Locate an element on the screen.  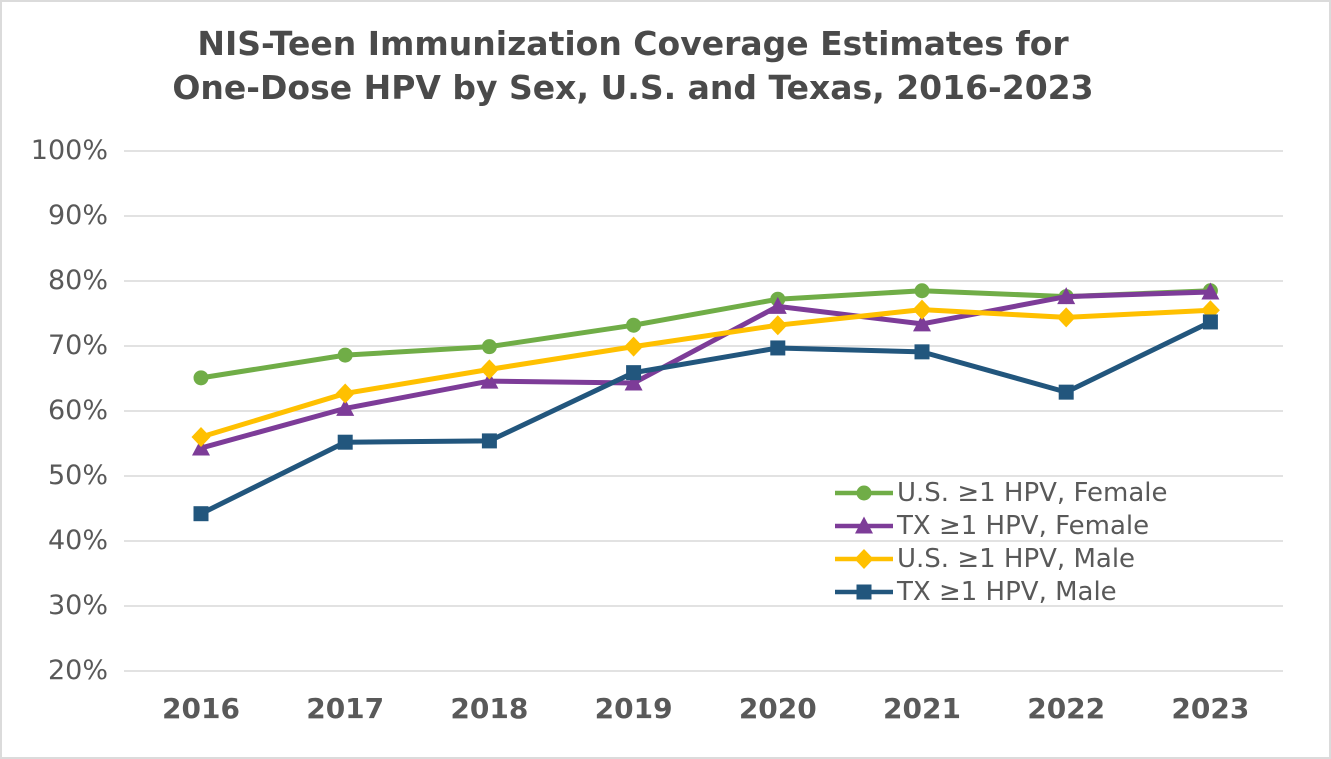
legend-item: U.S. ≥1 HPV, Female is located at coordinates (1000, 492).